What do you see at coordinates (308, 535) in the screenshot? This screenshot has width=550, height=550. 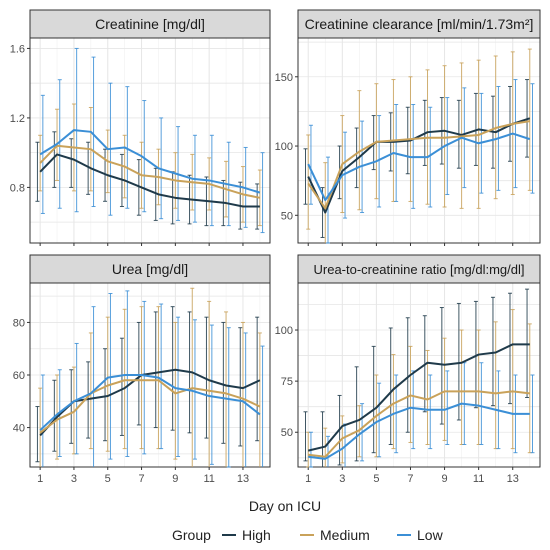 I see `legend: Group High Medium Low` at bounding box center [308, 535].